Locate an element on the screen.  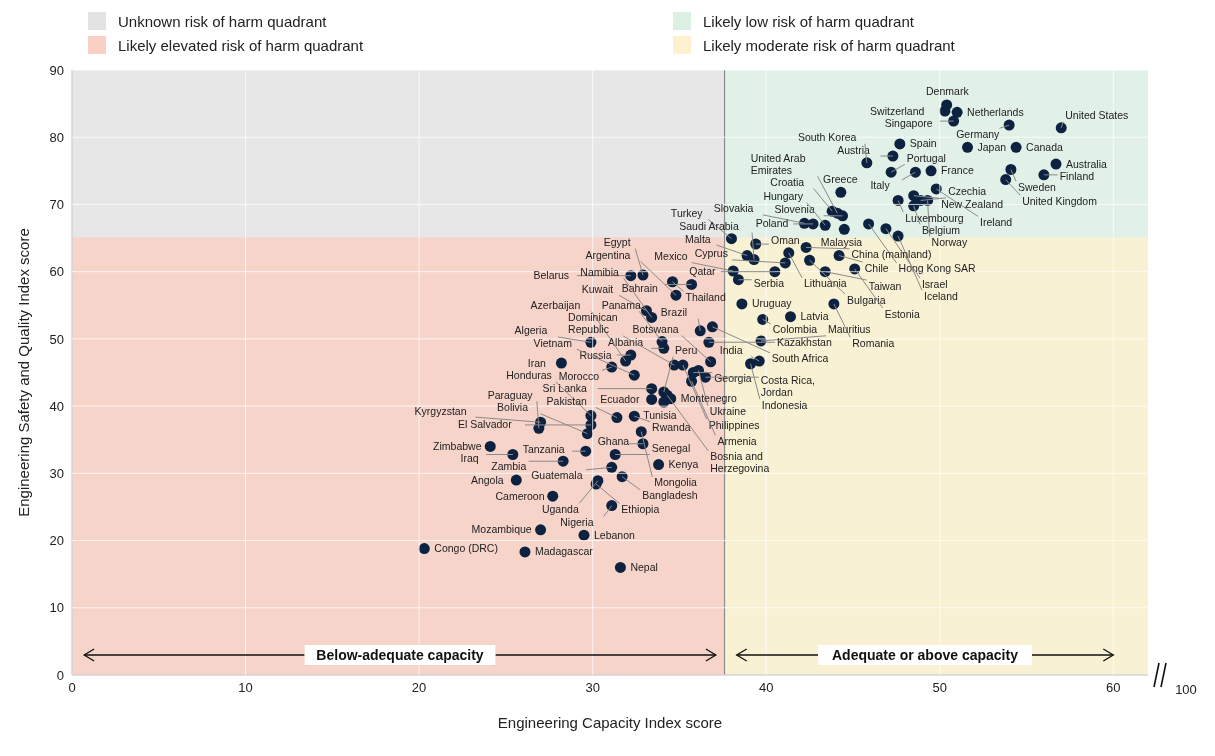
data-label: Estonia is located at coordinates (902, 313).